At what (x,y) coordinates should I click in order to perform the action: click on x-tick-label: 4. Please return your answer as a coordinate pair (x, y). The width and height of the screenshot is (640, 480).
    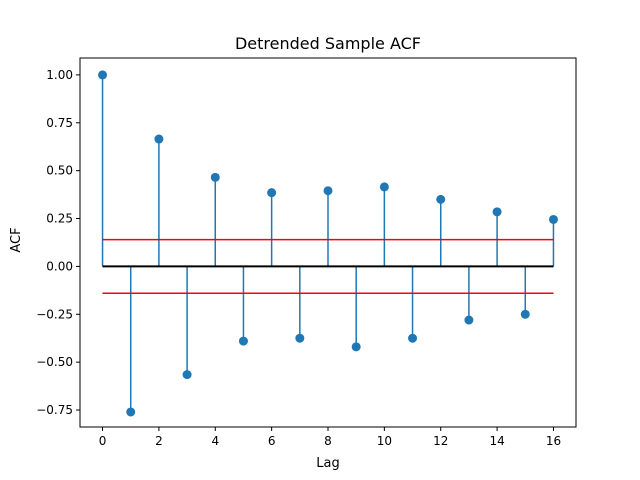
    Looking at the image, I should click on (215, 441).